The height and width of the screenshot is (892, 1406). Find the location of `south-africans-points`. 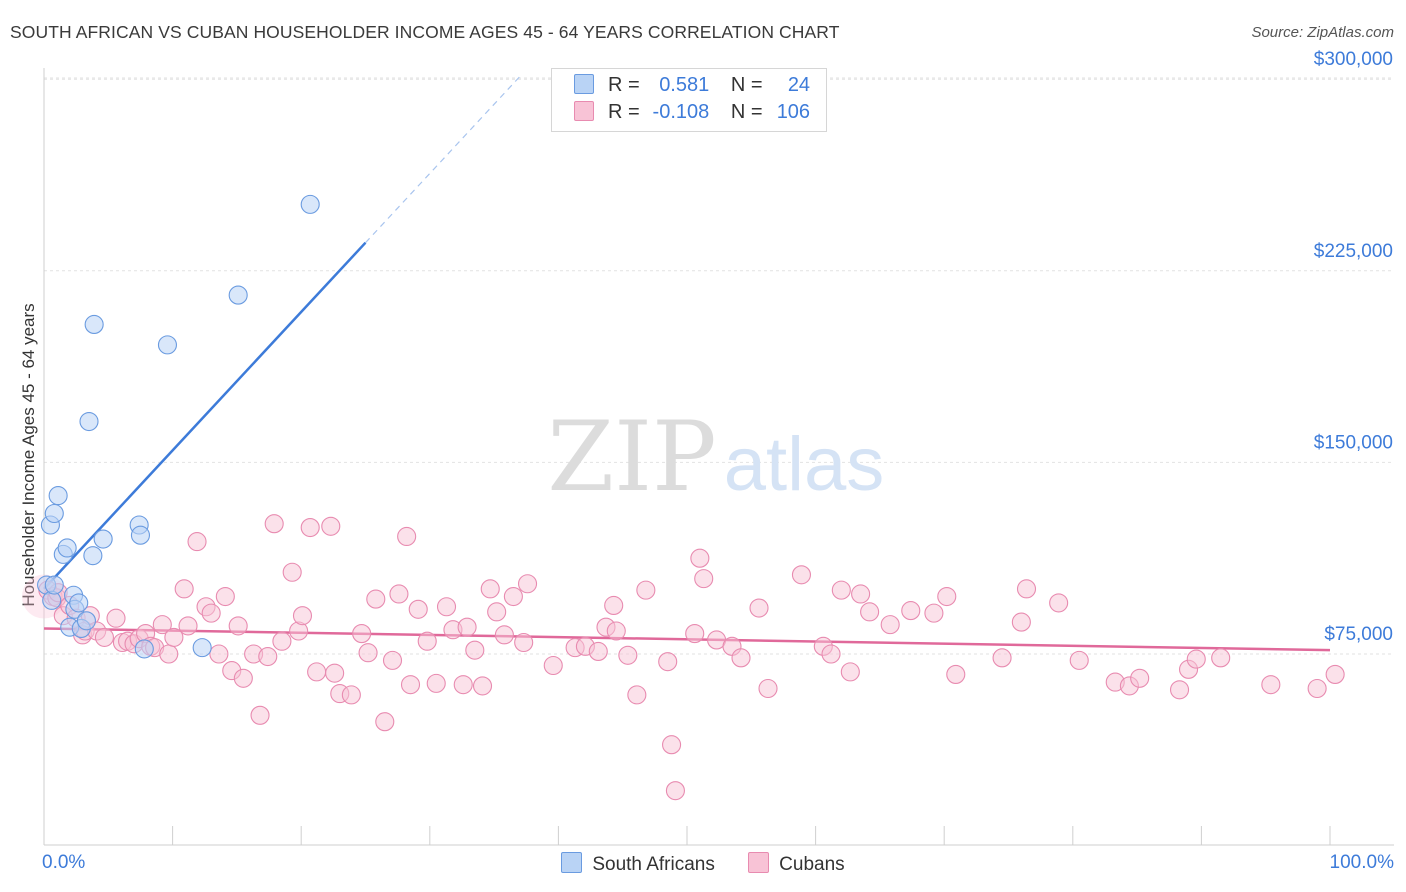

south-africans-points is located at coordinates (178, 426).